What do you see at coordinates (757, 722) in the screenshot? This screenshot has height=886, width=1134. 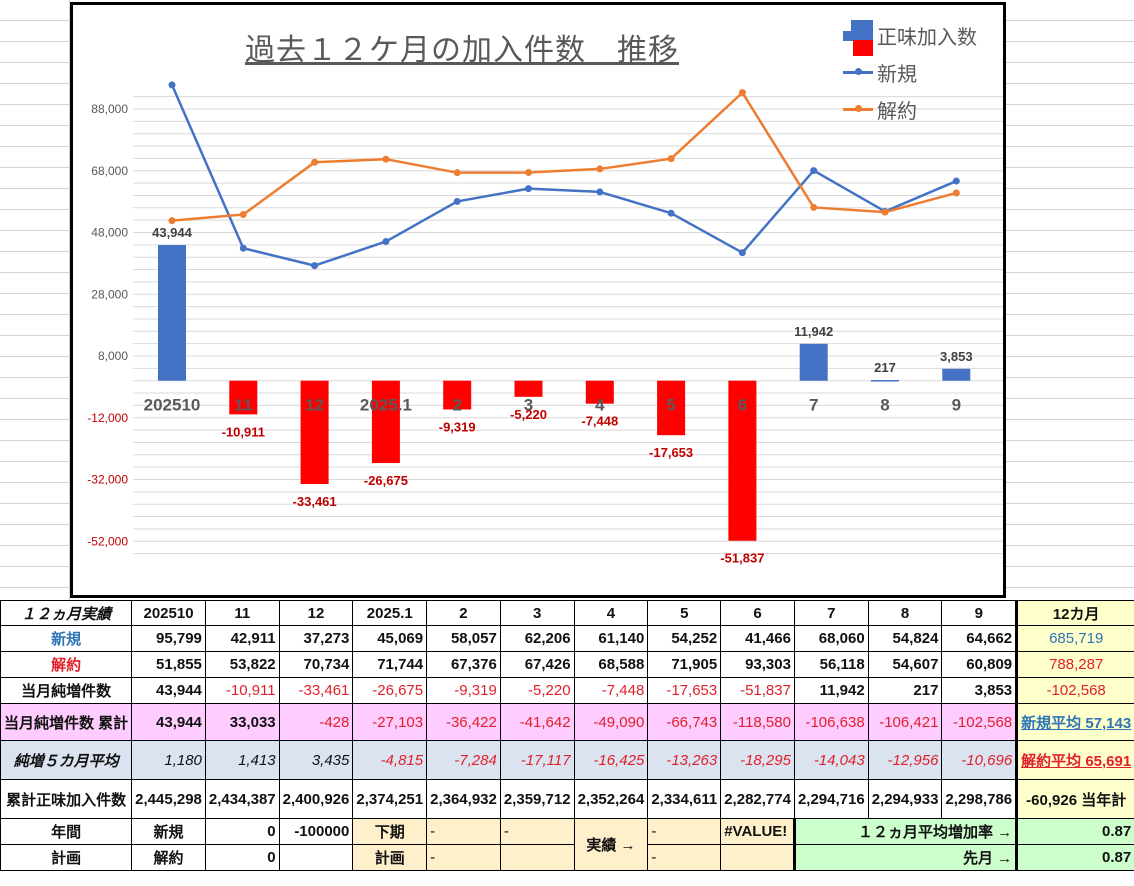 I see `cell: -118,580` at bounding box center [757, 722].